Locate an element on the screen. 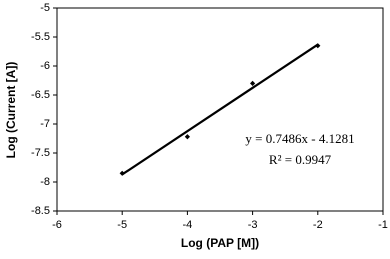  y-tick-label: -8 is located at coordinates (45, 182).